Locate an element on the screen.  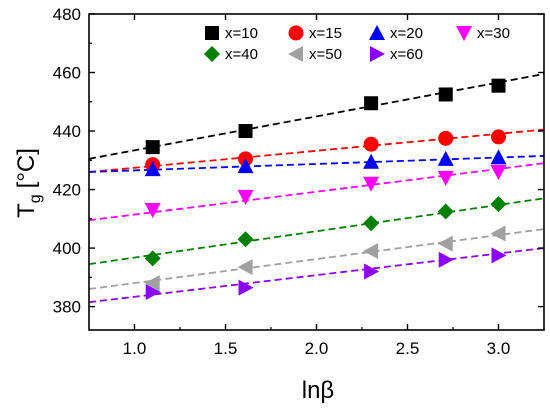
y-tick-label-4: 440 is located at coordinates (67, 131).